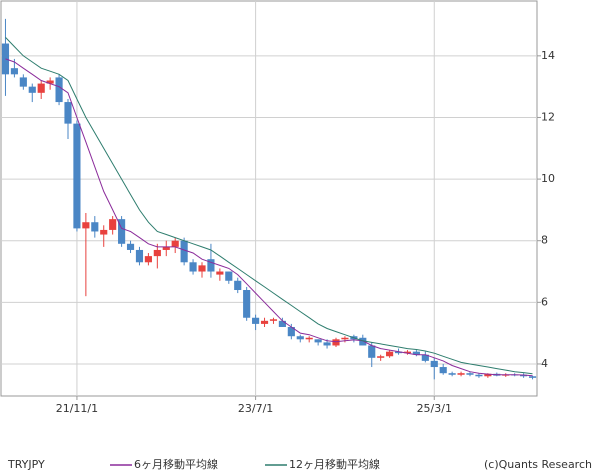 The image size is (600, 475). I want to click on y-tick-label: 4, so click(544, 363).